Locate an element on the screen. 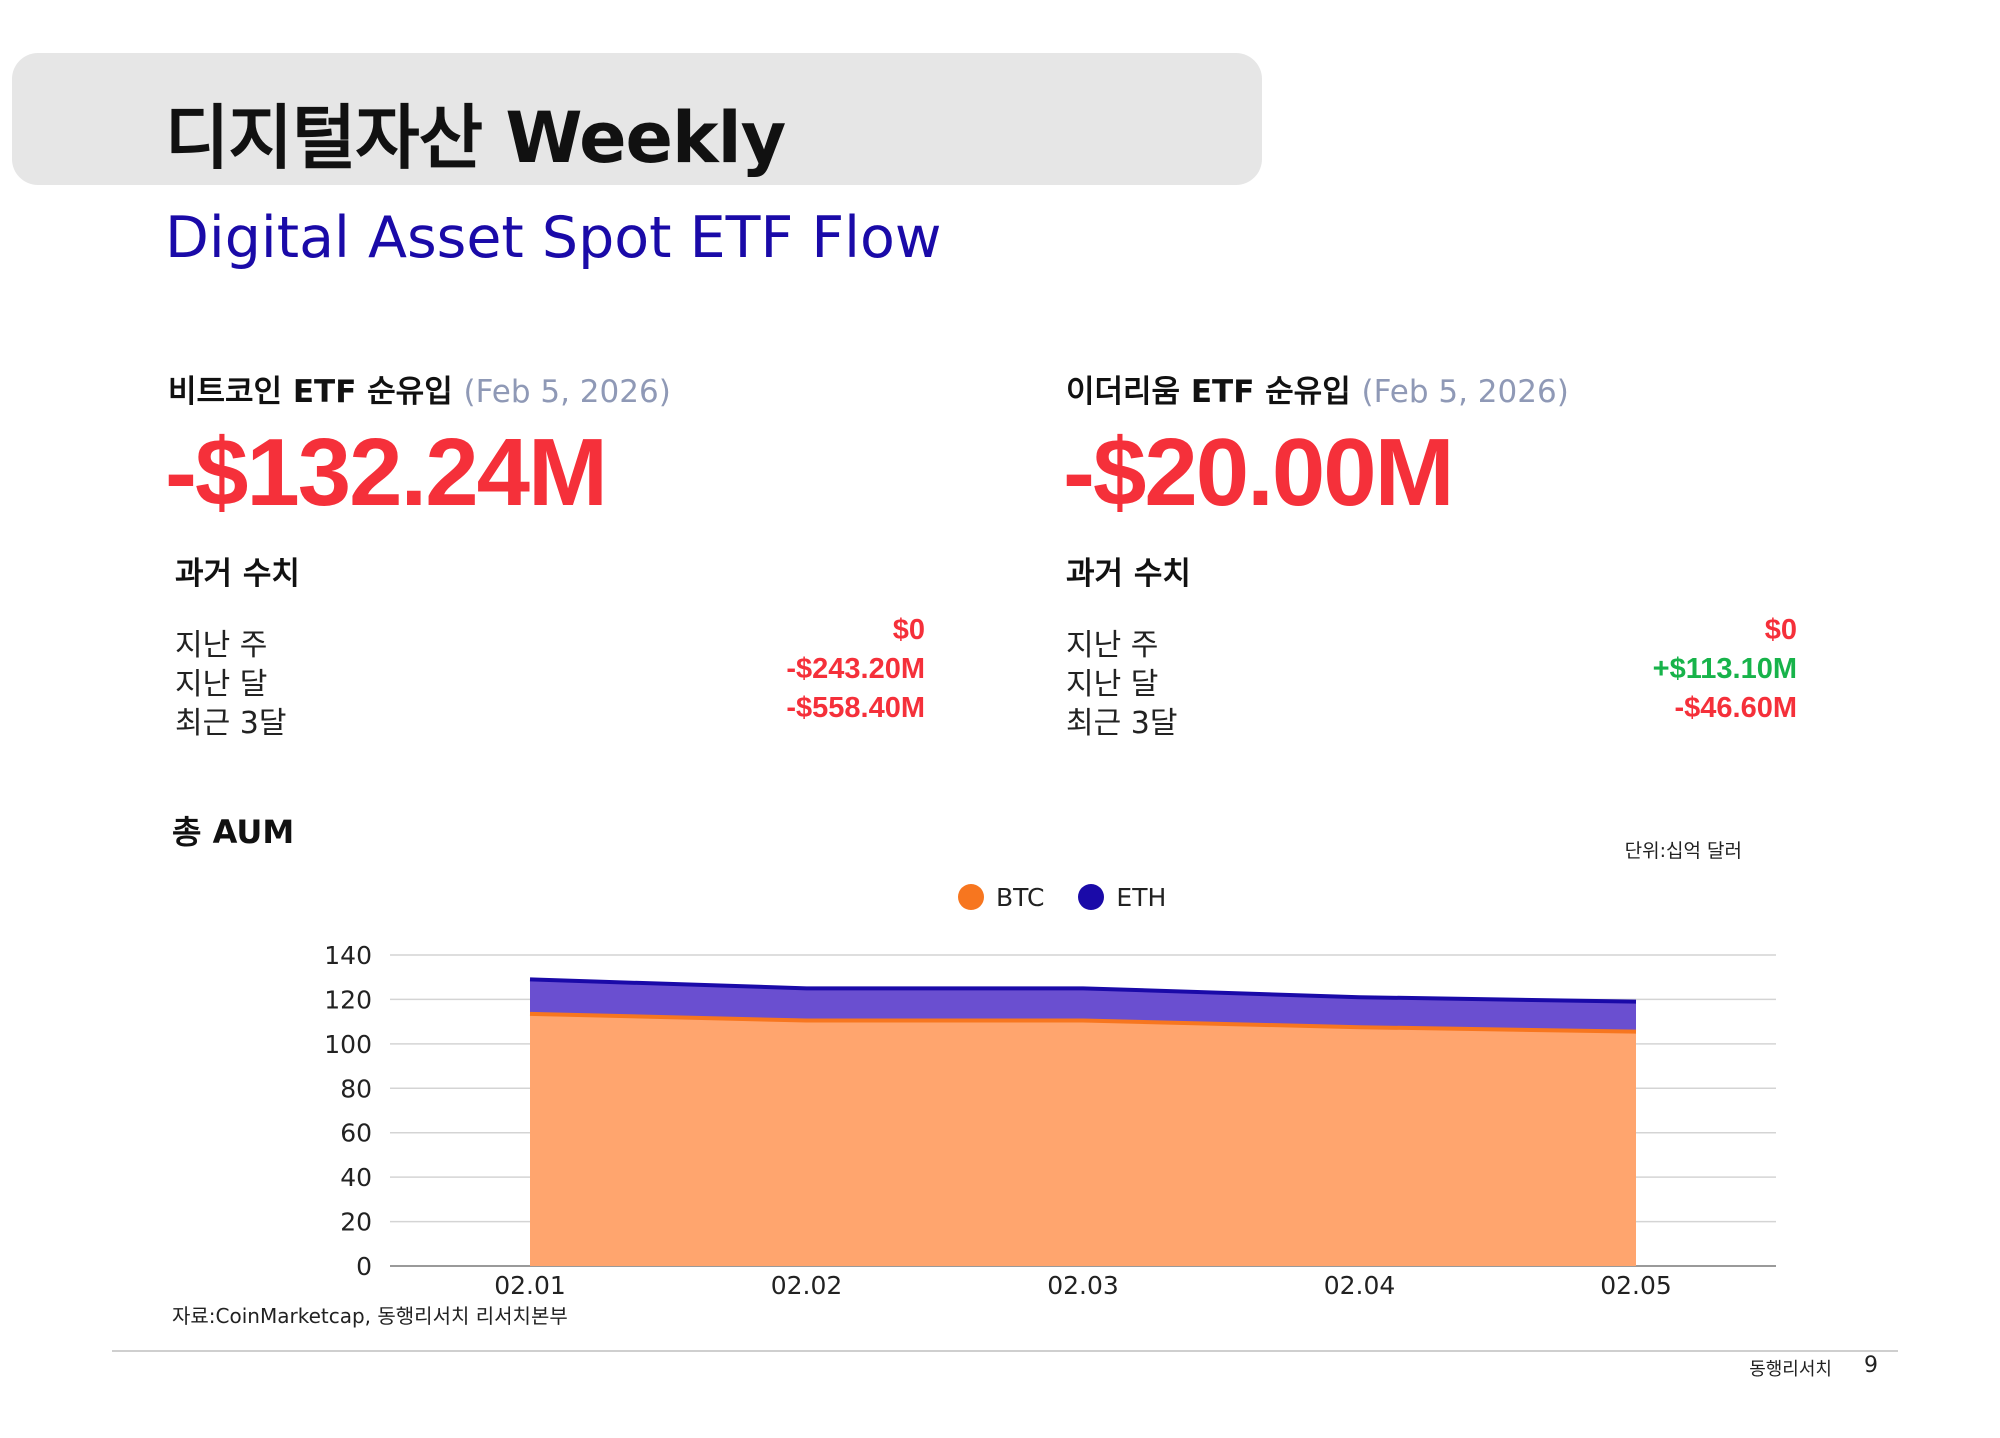  btc-net-flow: -$132.24M is located at coordinates (386, 472).